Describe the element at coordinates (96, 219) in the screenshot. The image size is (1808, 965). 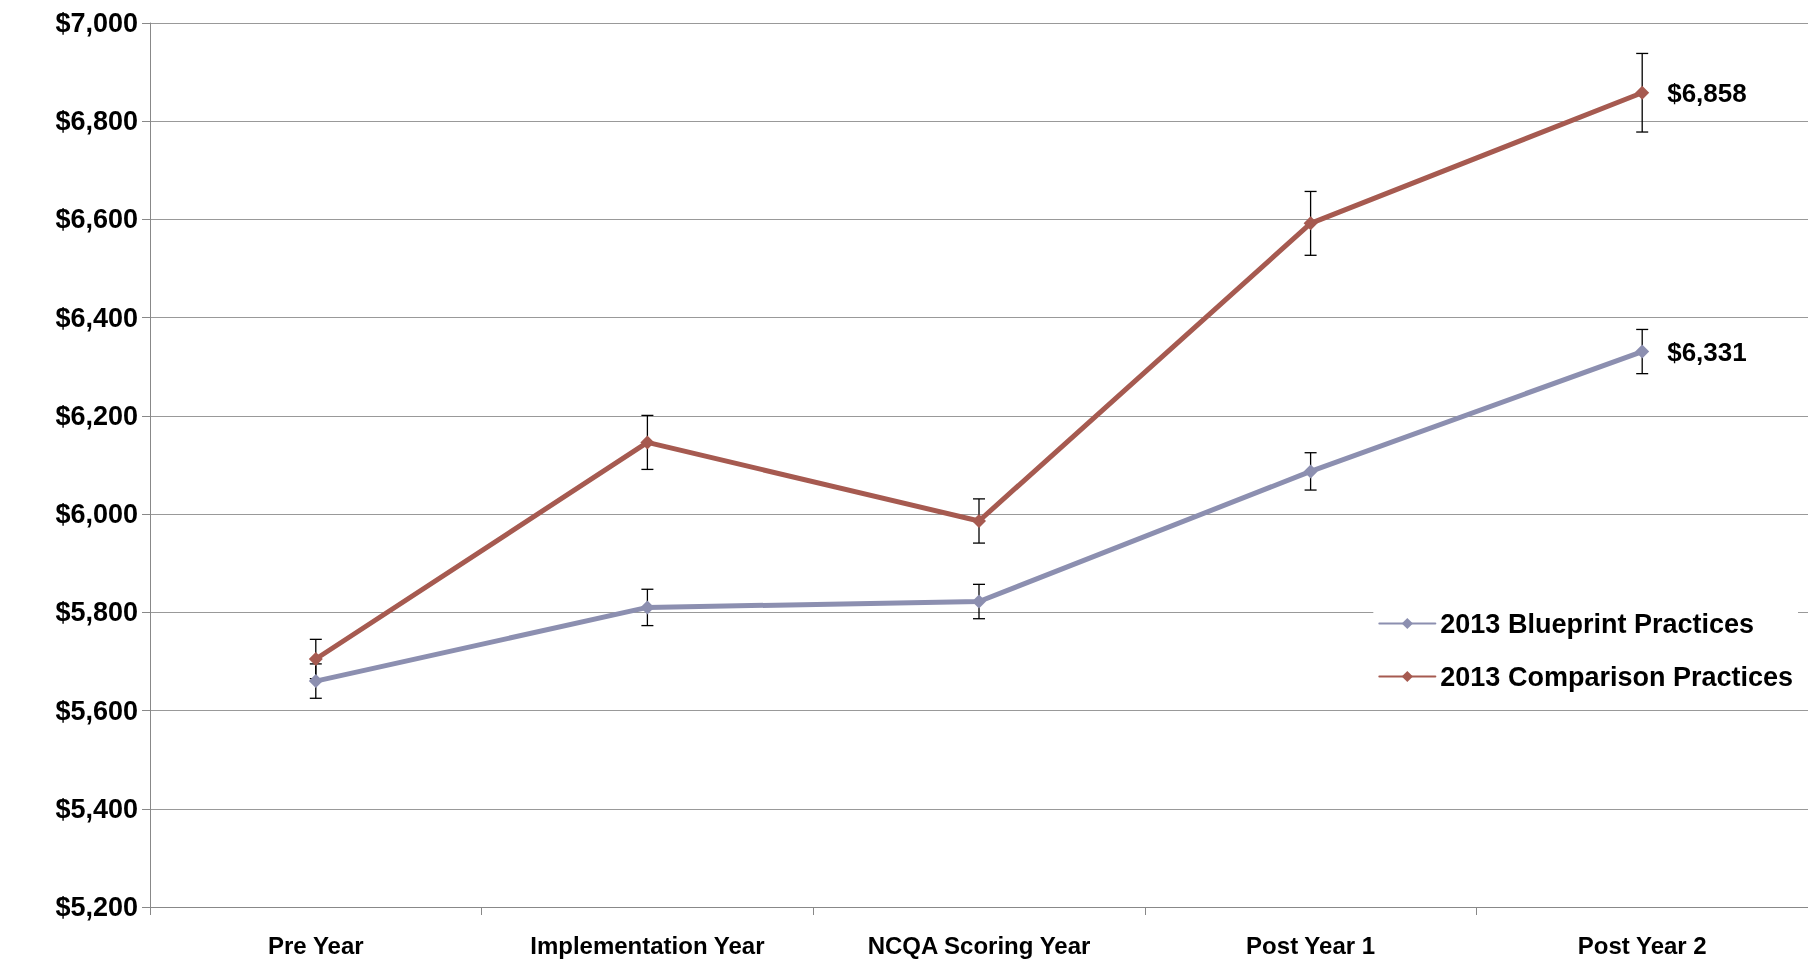
I see `y-tick-label: $6,600` at that location.